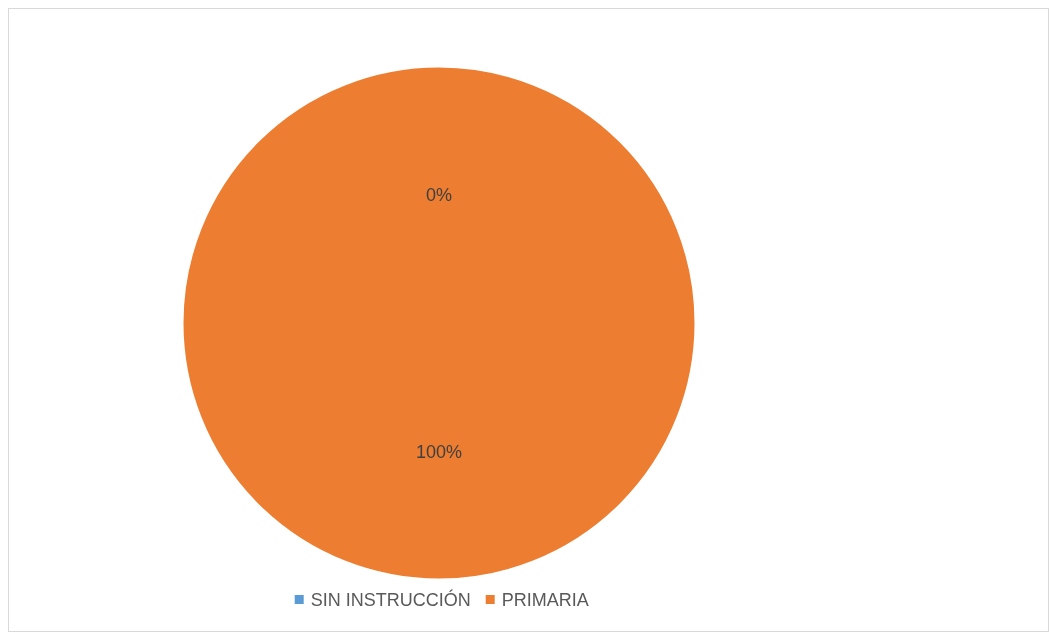 The image size is (1050, 632). What do you see at coordinates (439, 451) in the screenshot?
I see `data-label: 100%` at bounding box center [439, 451].